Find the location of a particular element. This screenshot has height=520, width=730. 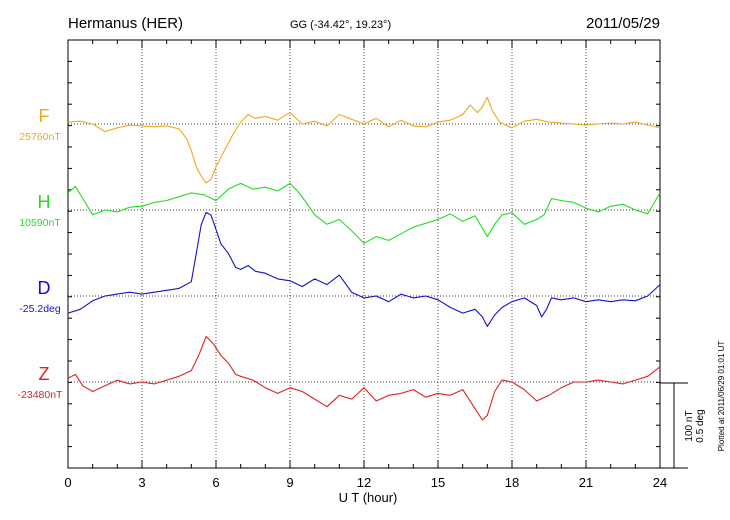

x-tick-label-3: 3 is located at coordinates (141, 482).